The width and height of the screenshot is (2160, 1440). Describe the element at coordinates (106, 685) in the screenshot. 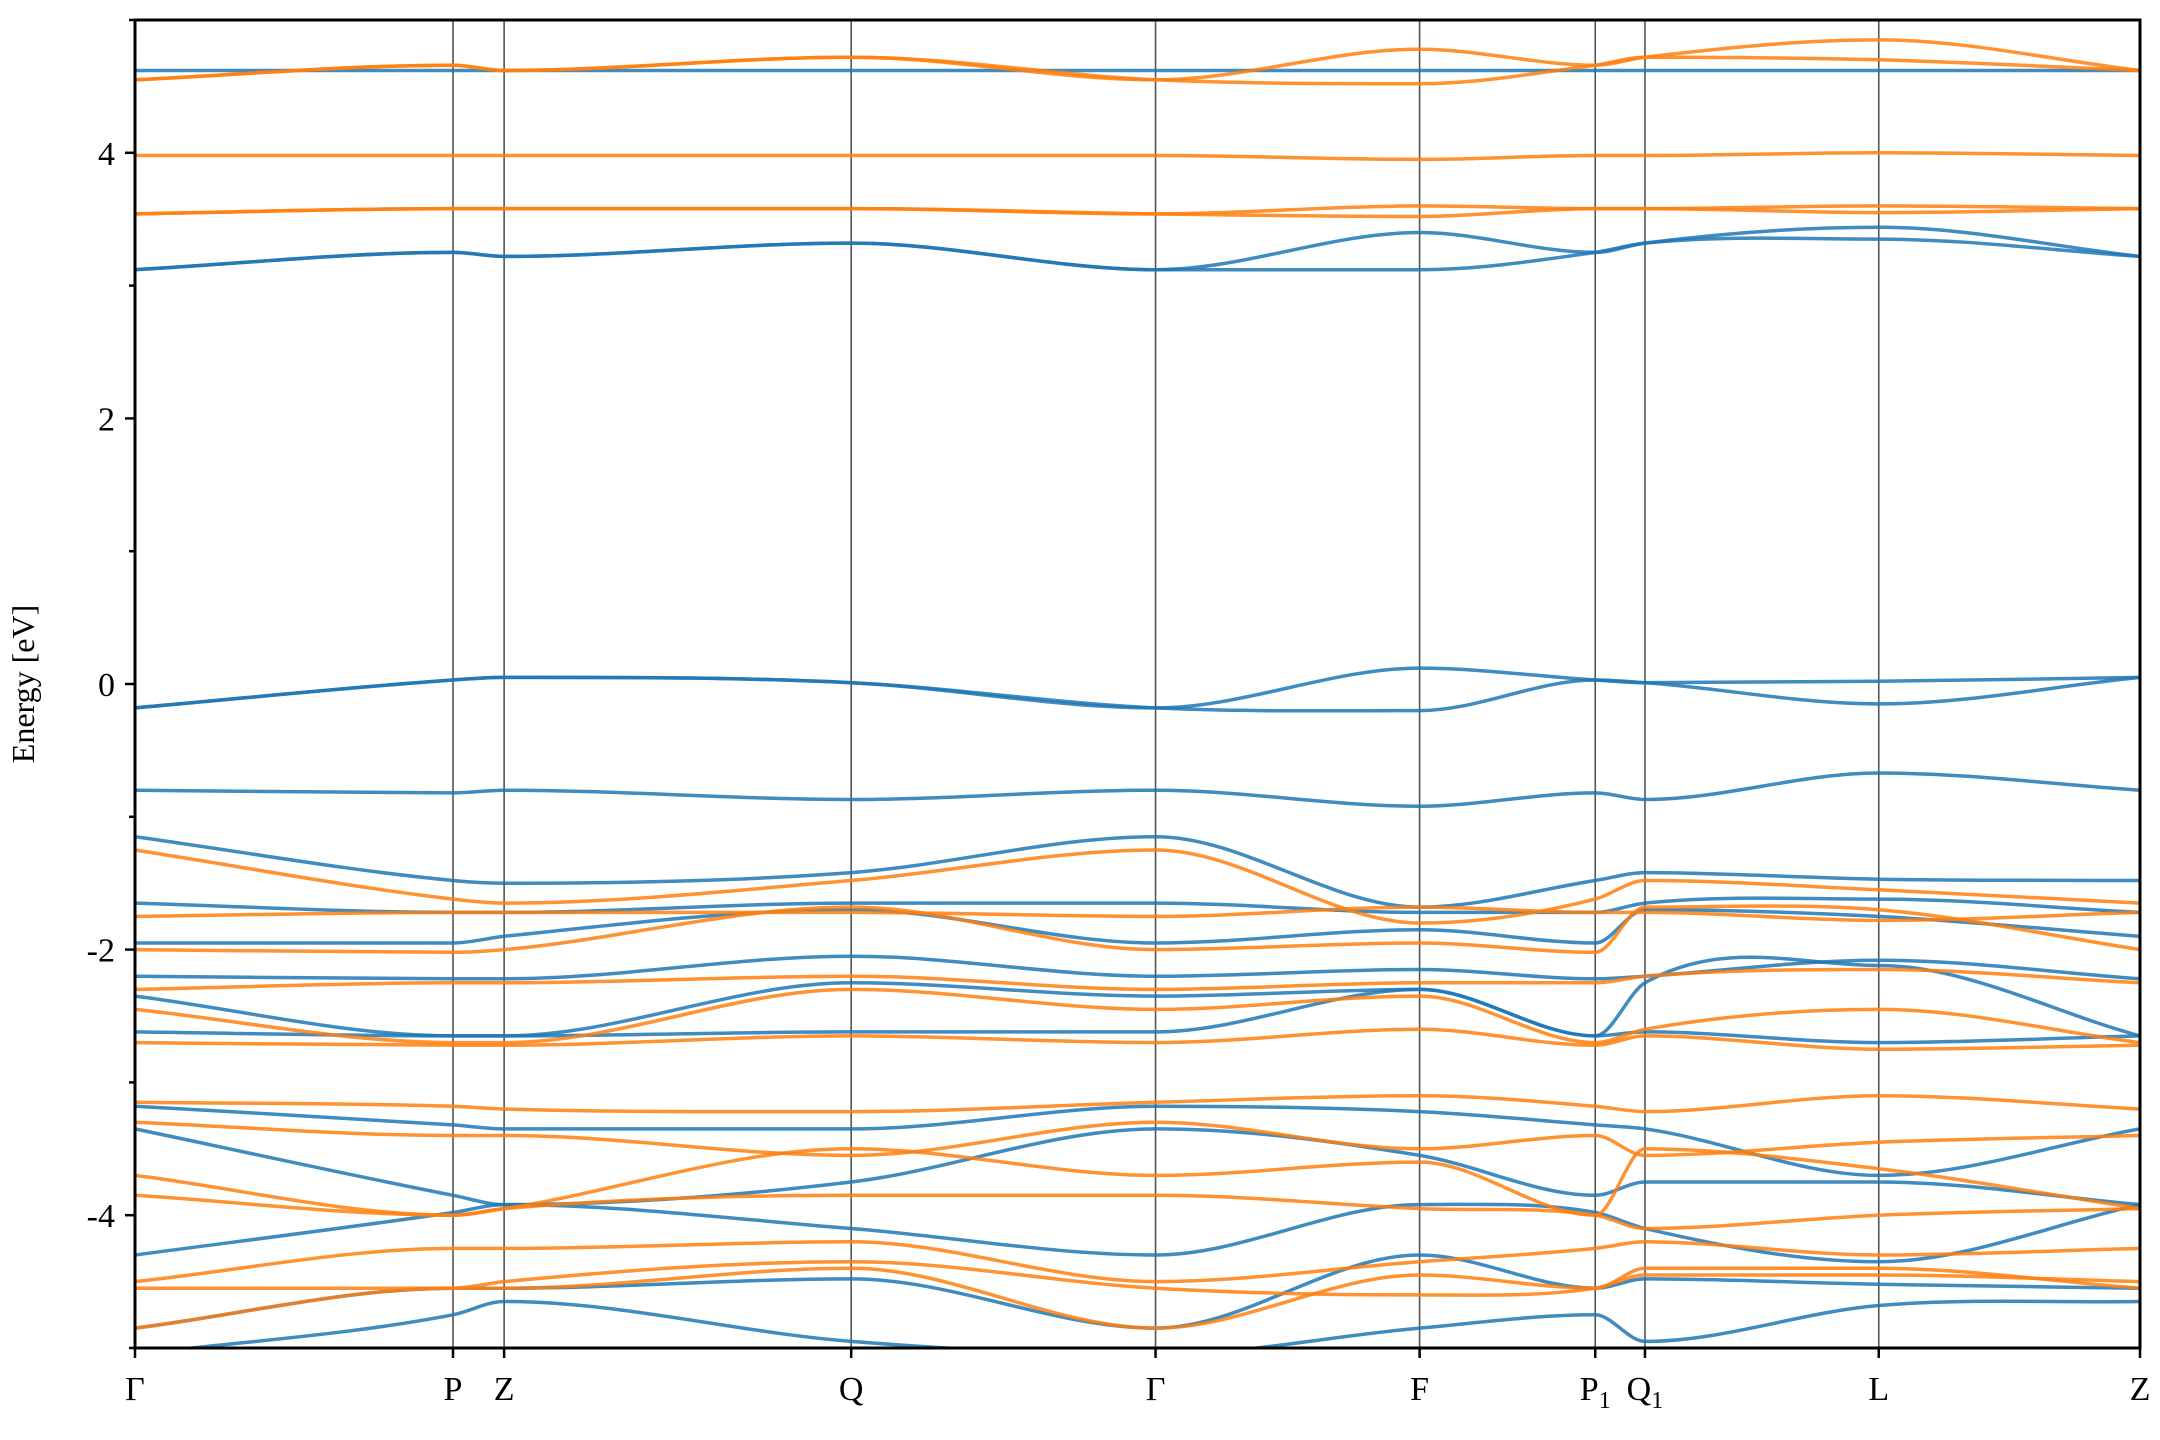

I see `y-tick-label: 0` at that location.